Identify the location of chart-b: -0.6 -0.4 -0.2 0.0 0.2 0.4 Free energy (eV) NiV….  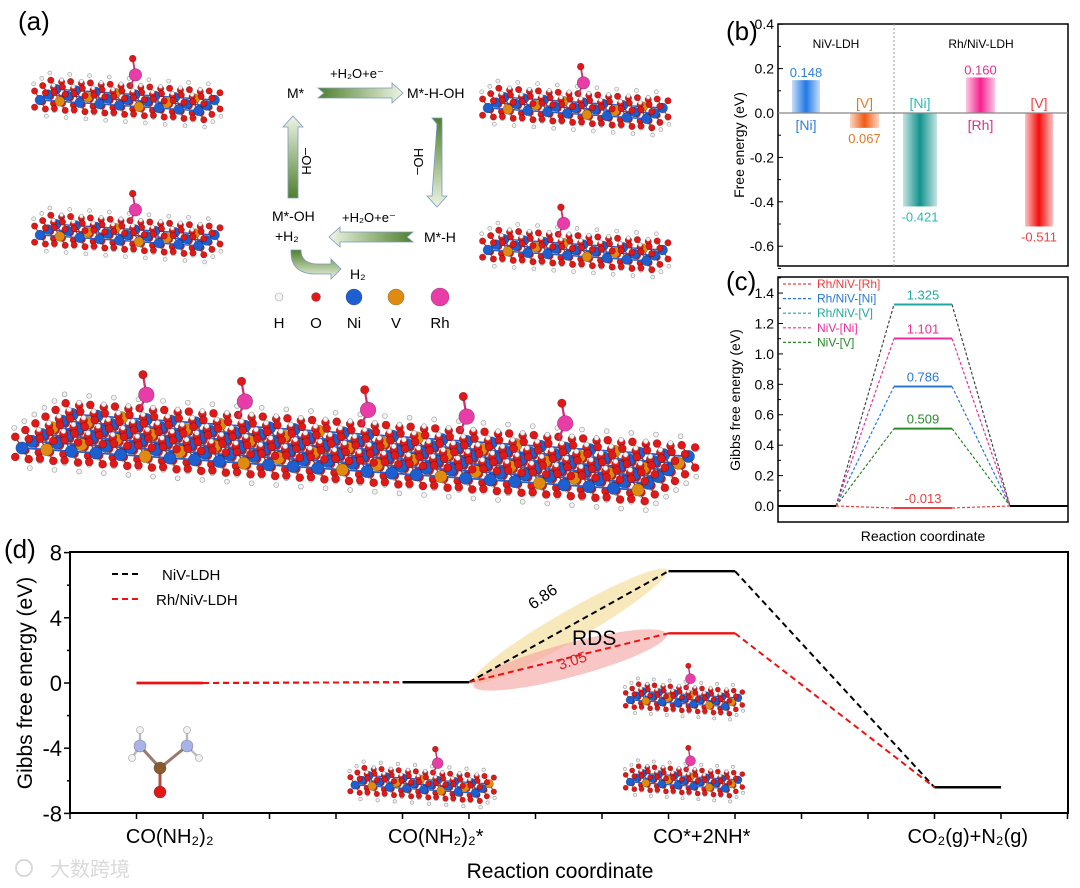
(900, 142).